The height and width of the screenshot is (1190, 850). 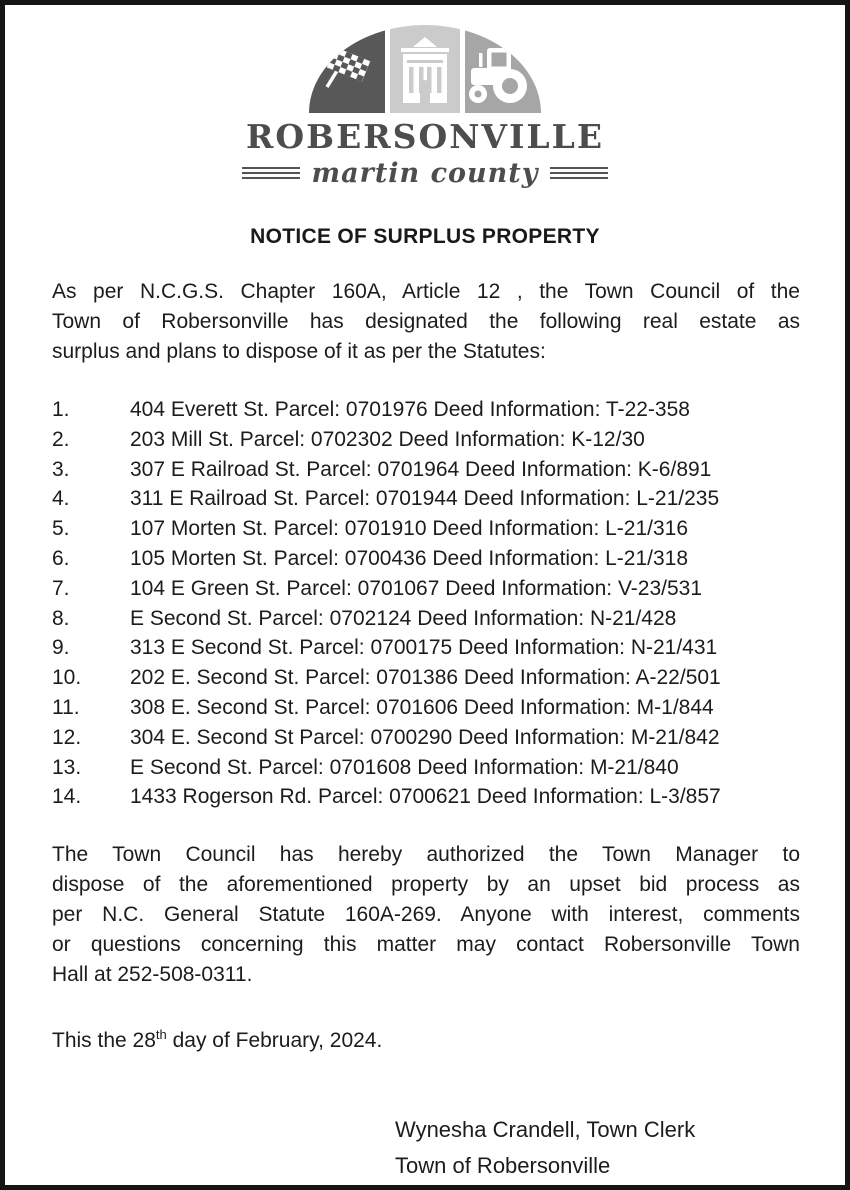 What do you see at coordinates (498, 75) in the screenshot?
I see `tractor-icon` at bounding box center [498, 75].